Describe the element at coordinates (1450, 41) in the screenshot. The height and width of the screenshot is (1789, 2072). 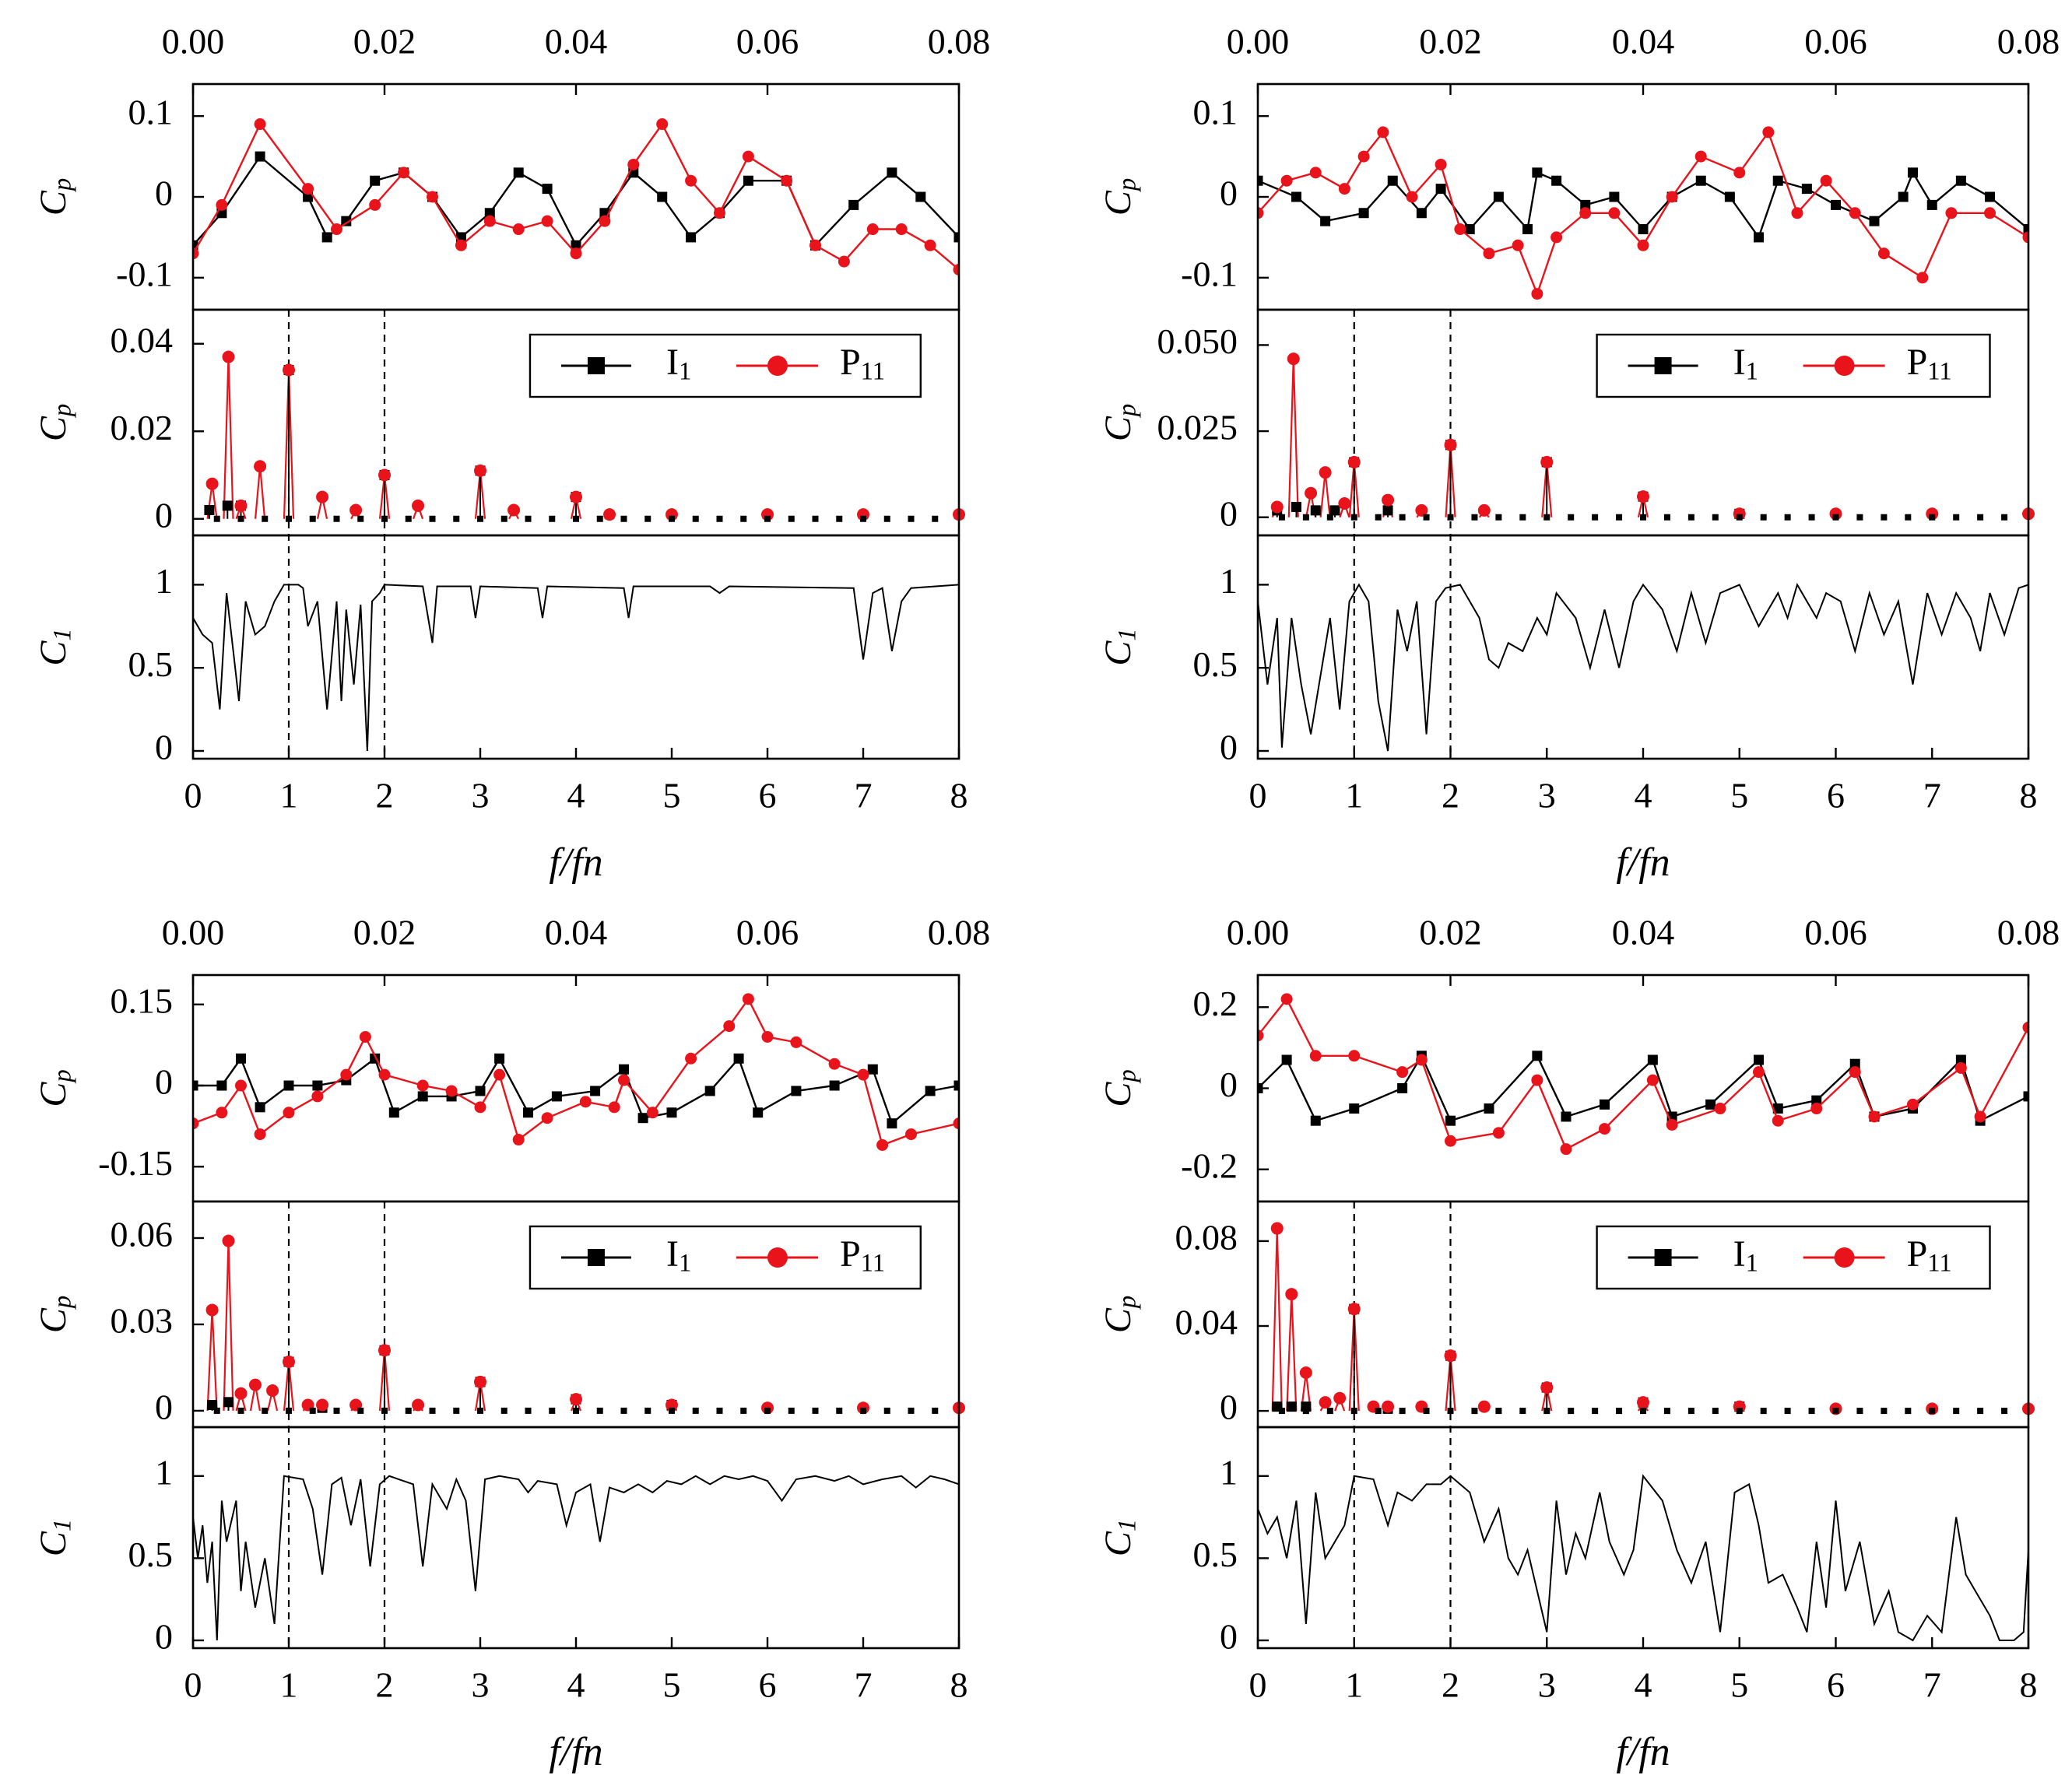
I see `top-x-tick-label: 0.02` at that location.